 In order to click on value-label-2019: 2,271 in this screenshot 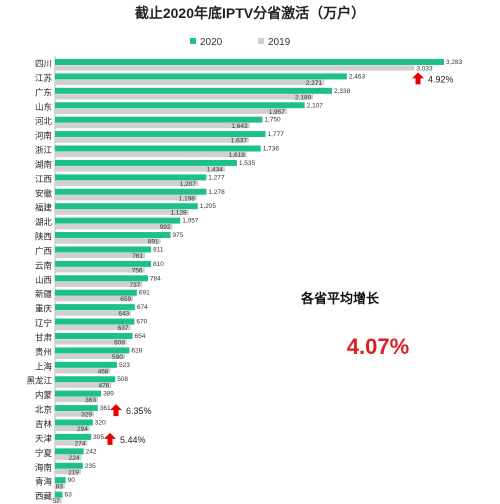, I will do `click(314, 83)`.